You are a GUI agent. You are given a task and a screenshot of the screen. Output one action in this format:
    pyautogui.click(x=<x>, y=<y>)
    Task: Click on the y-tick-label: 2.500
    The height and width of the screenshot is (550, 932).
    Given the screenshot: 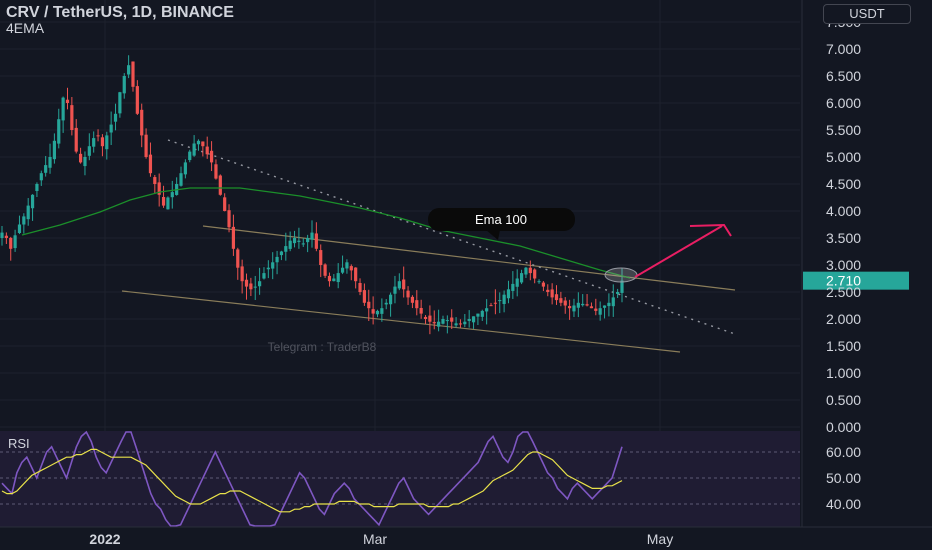 What is the action you would take?
    pyautogui.click(x=843, y=292)
    